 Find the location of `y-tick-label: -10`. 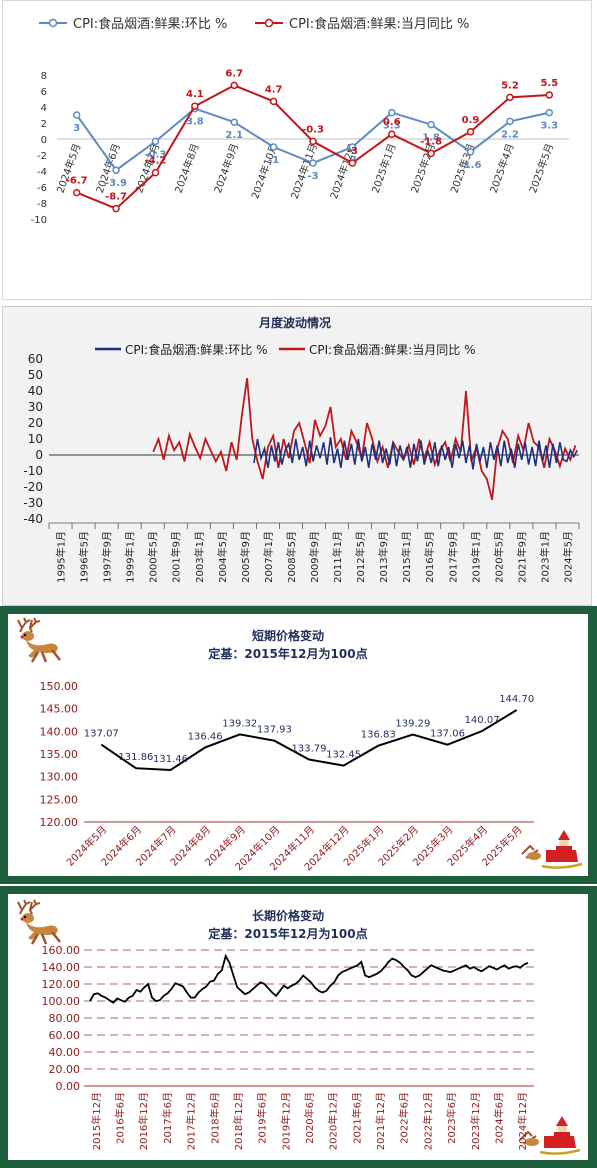

y-tick-label: -10 is located at coordinates (39, 220).